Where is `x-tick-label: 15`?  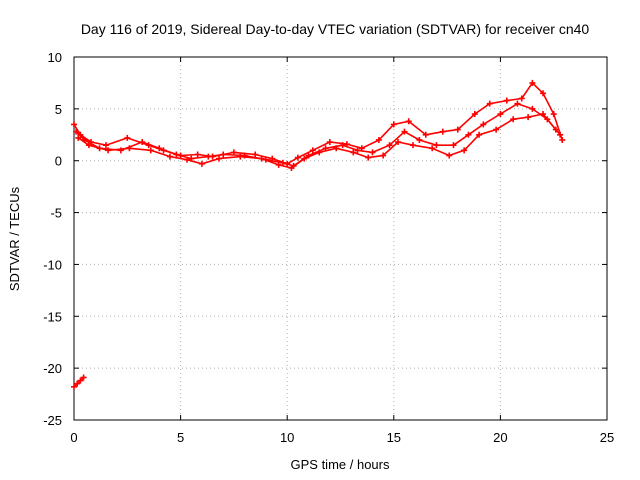 x-tick-label: 15 is located at coordinates (394, 437).